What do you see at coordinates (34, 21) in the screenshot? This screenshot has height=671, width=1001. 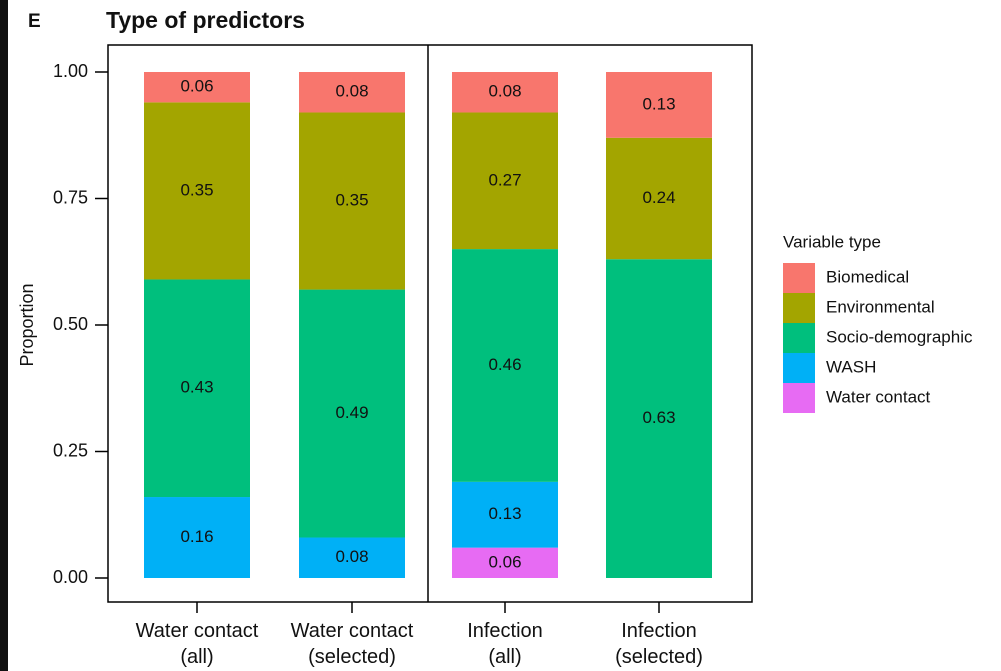 I see `panel-label: E` at bounding box center [34, 21].